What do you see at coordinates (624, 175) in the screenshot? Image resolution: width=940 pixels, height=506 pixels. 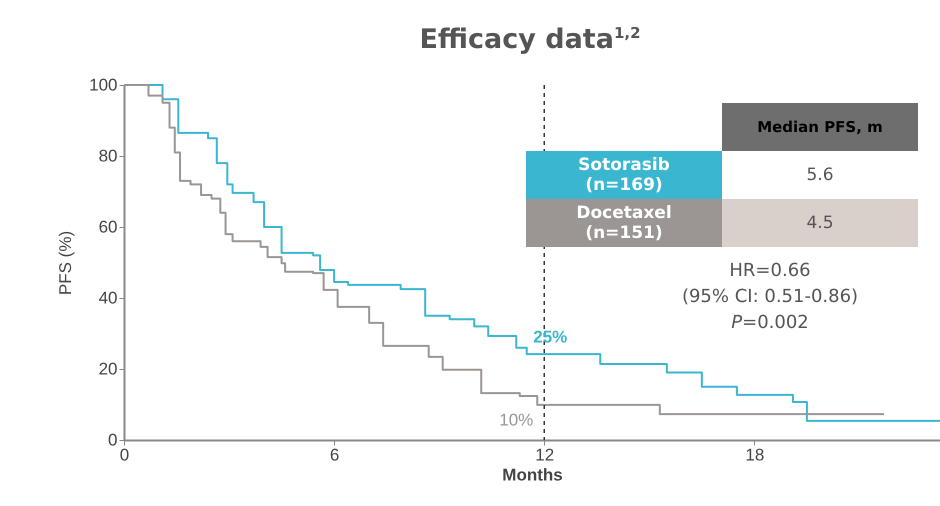 I see `text: Sotorasib (n=169)` at bounding box center [624, 175].